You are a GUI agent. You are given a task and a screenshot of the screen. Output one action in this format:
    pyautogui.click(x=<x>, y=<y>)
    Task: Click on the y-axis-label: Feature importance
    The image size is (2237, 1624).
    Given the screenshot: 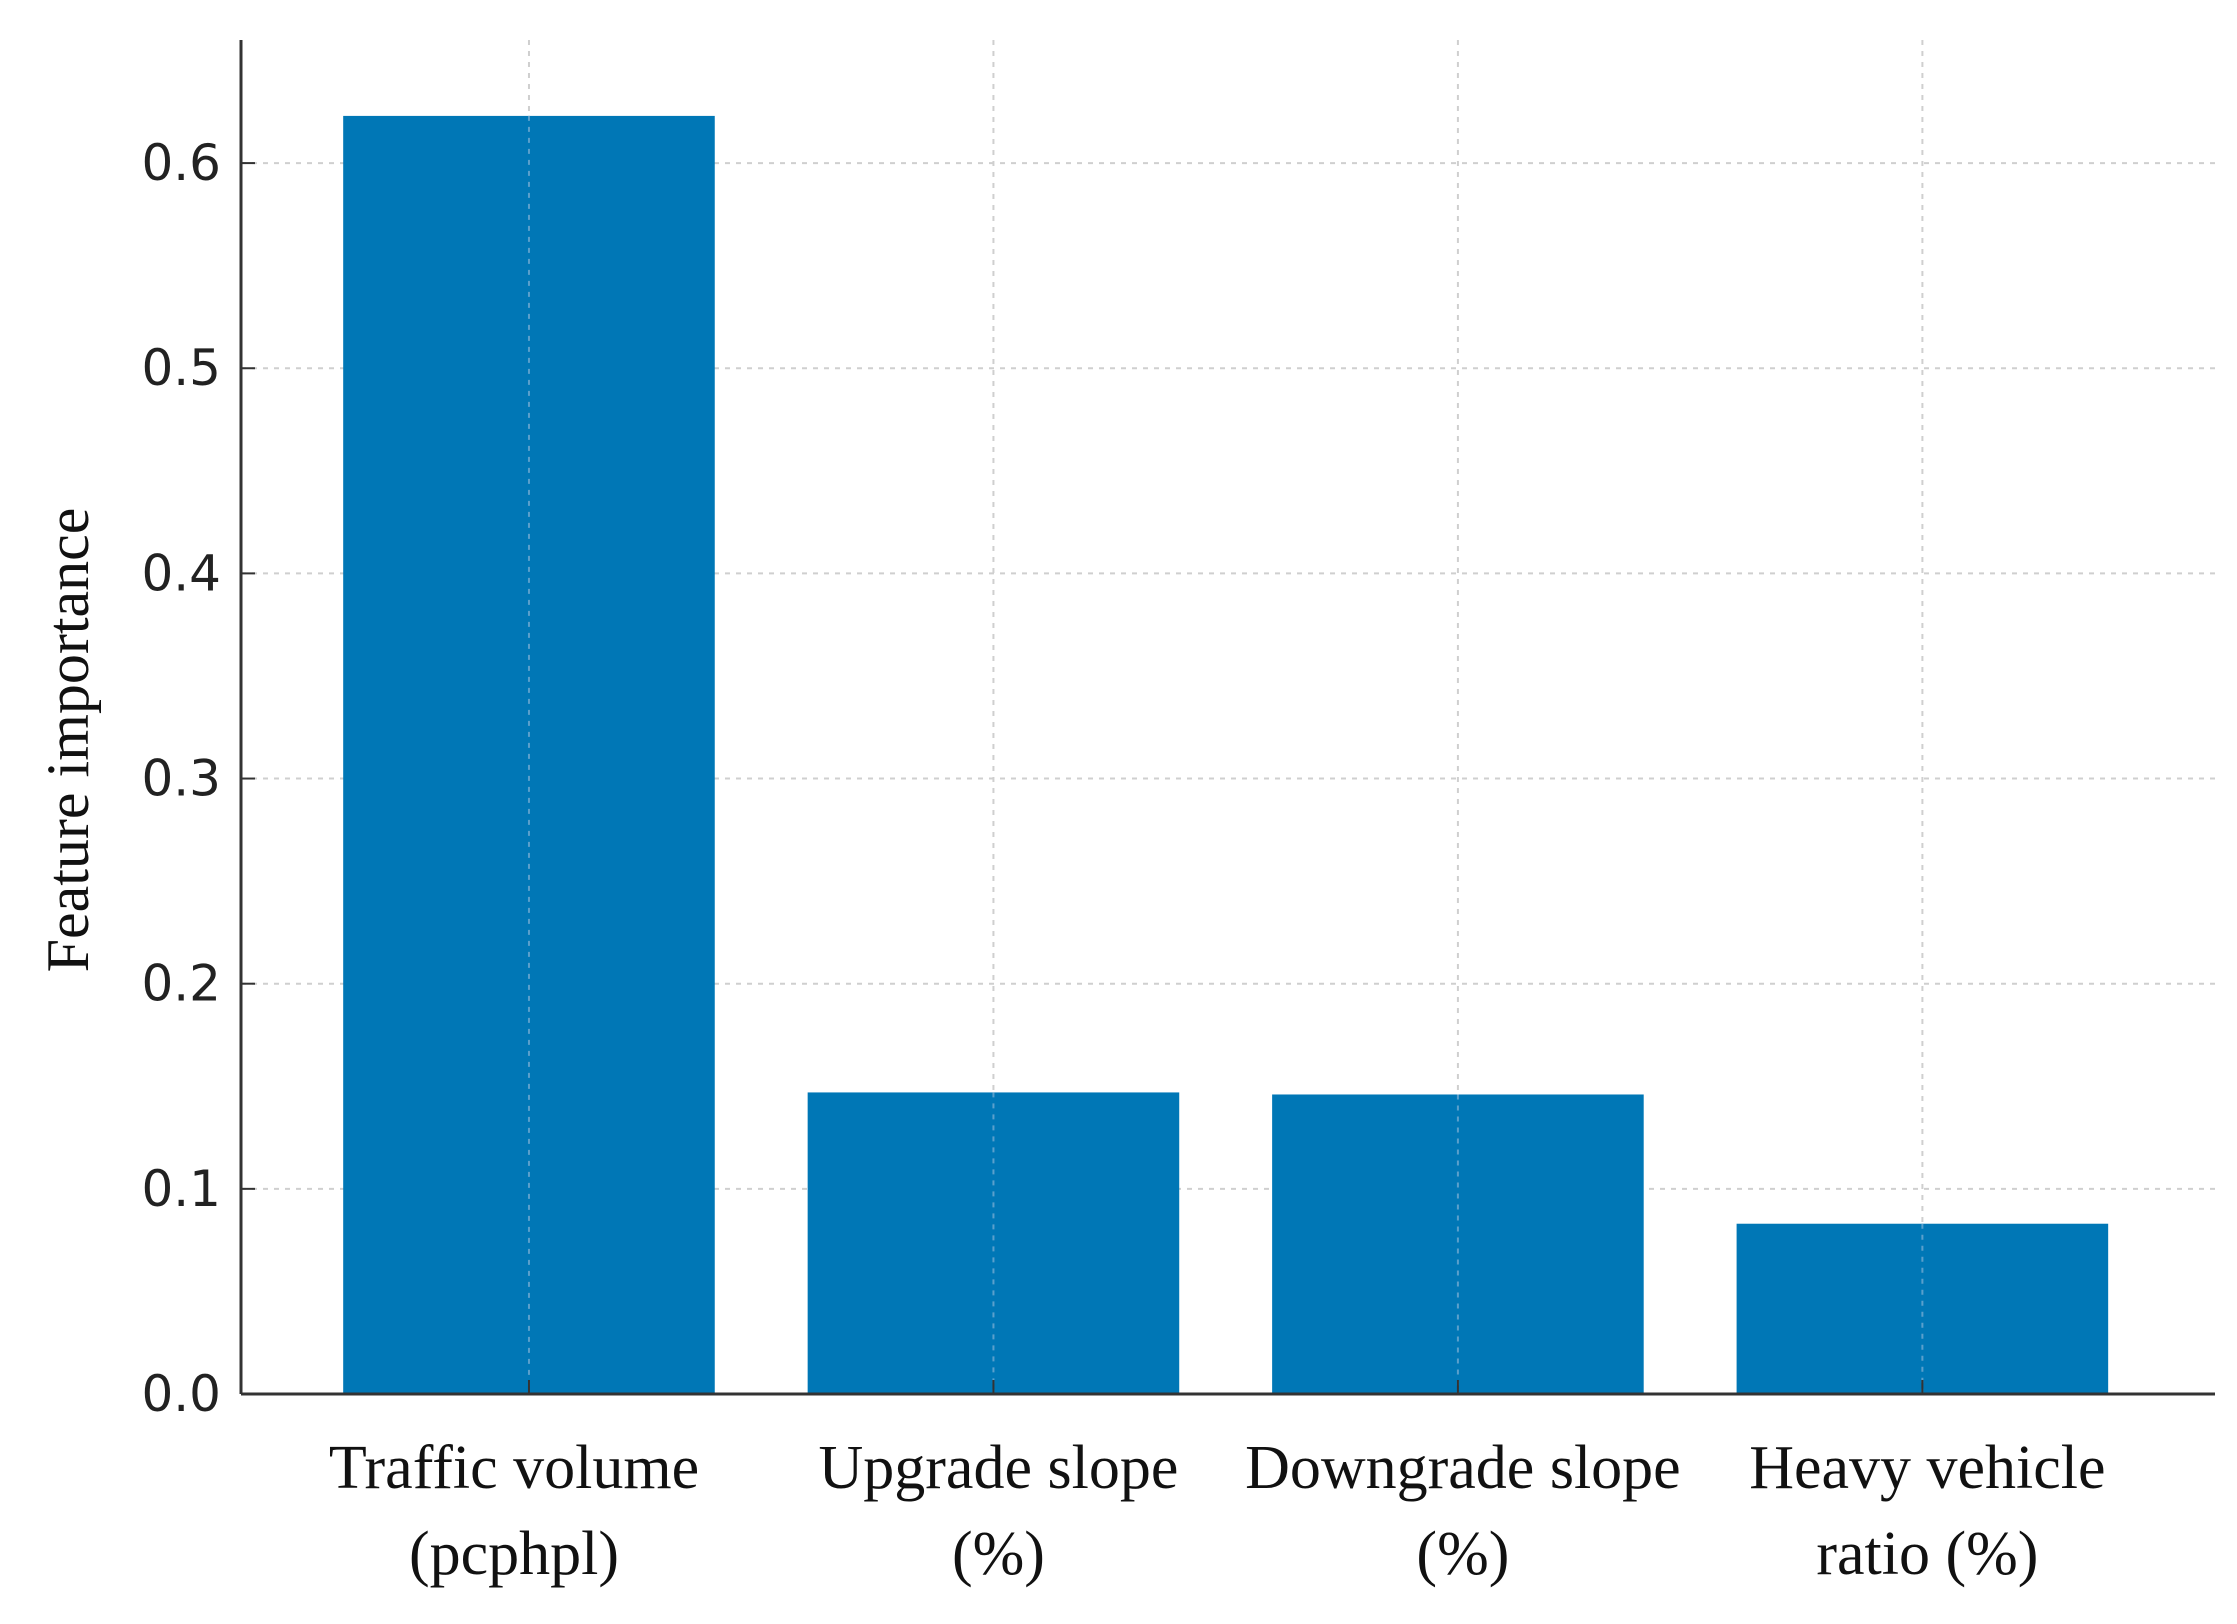 What is the action you would take?
    pyautogui.click(x=68, y=740)
    